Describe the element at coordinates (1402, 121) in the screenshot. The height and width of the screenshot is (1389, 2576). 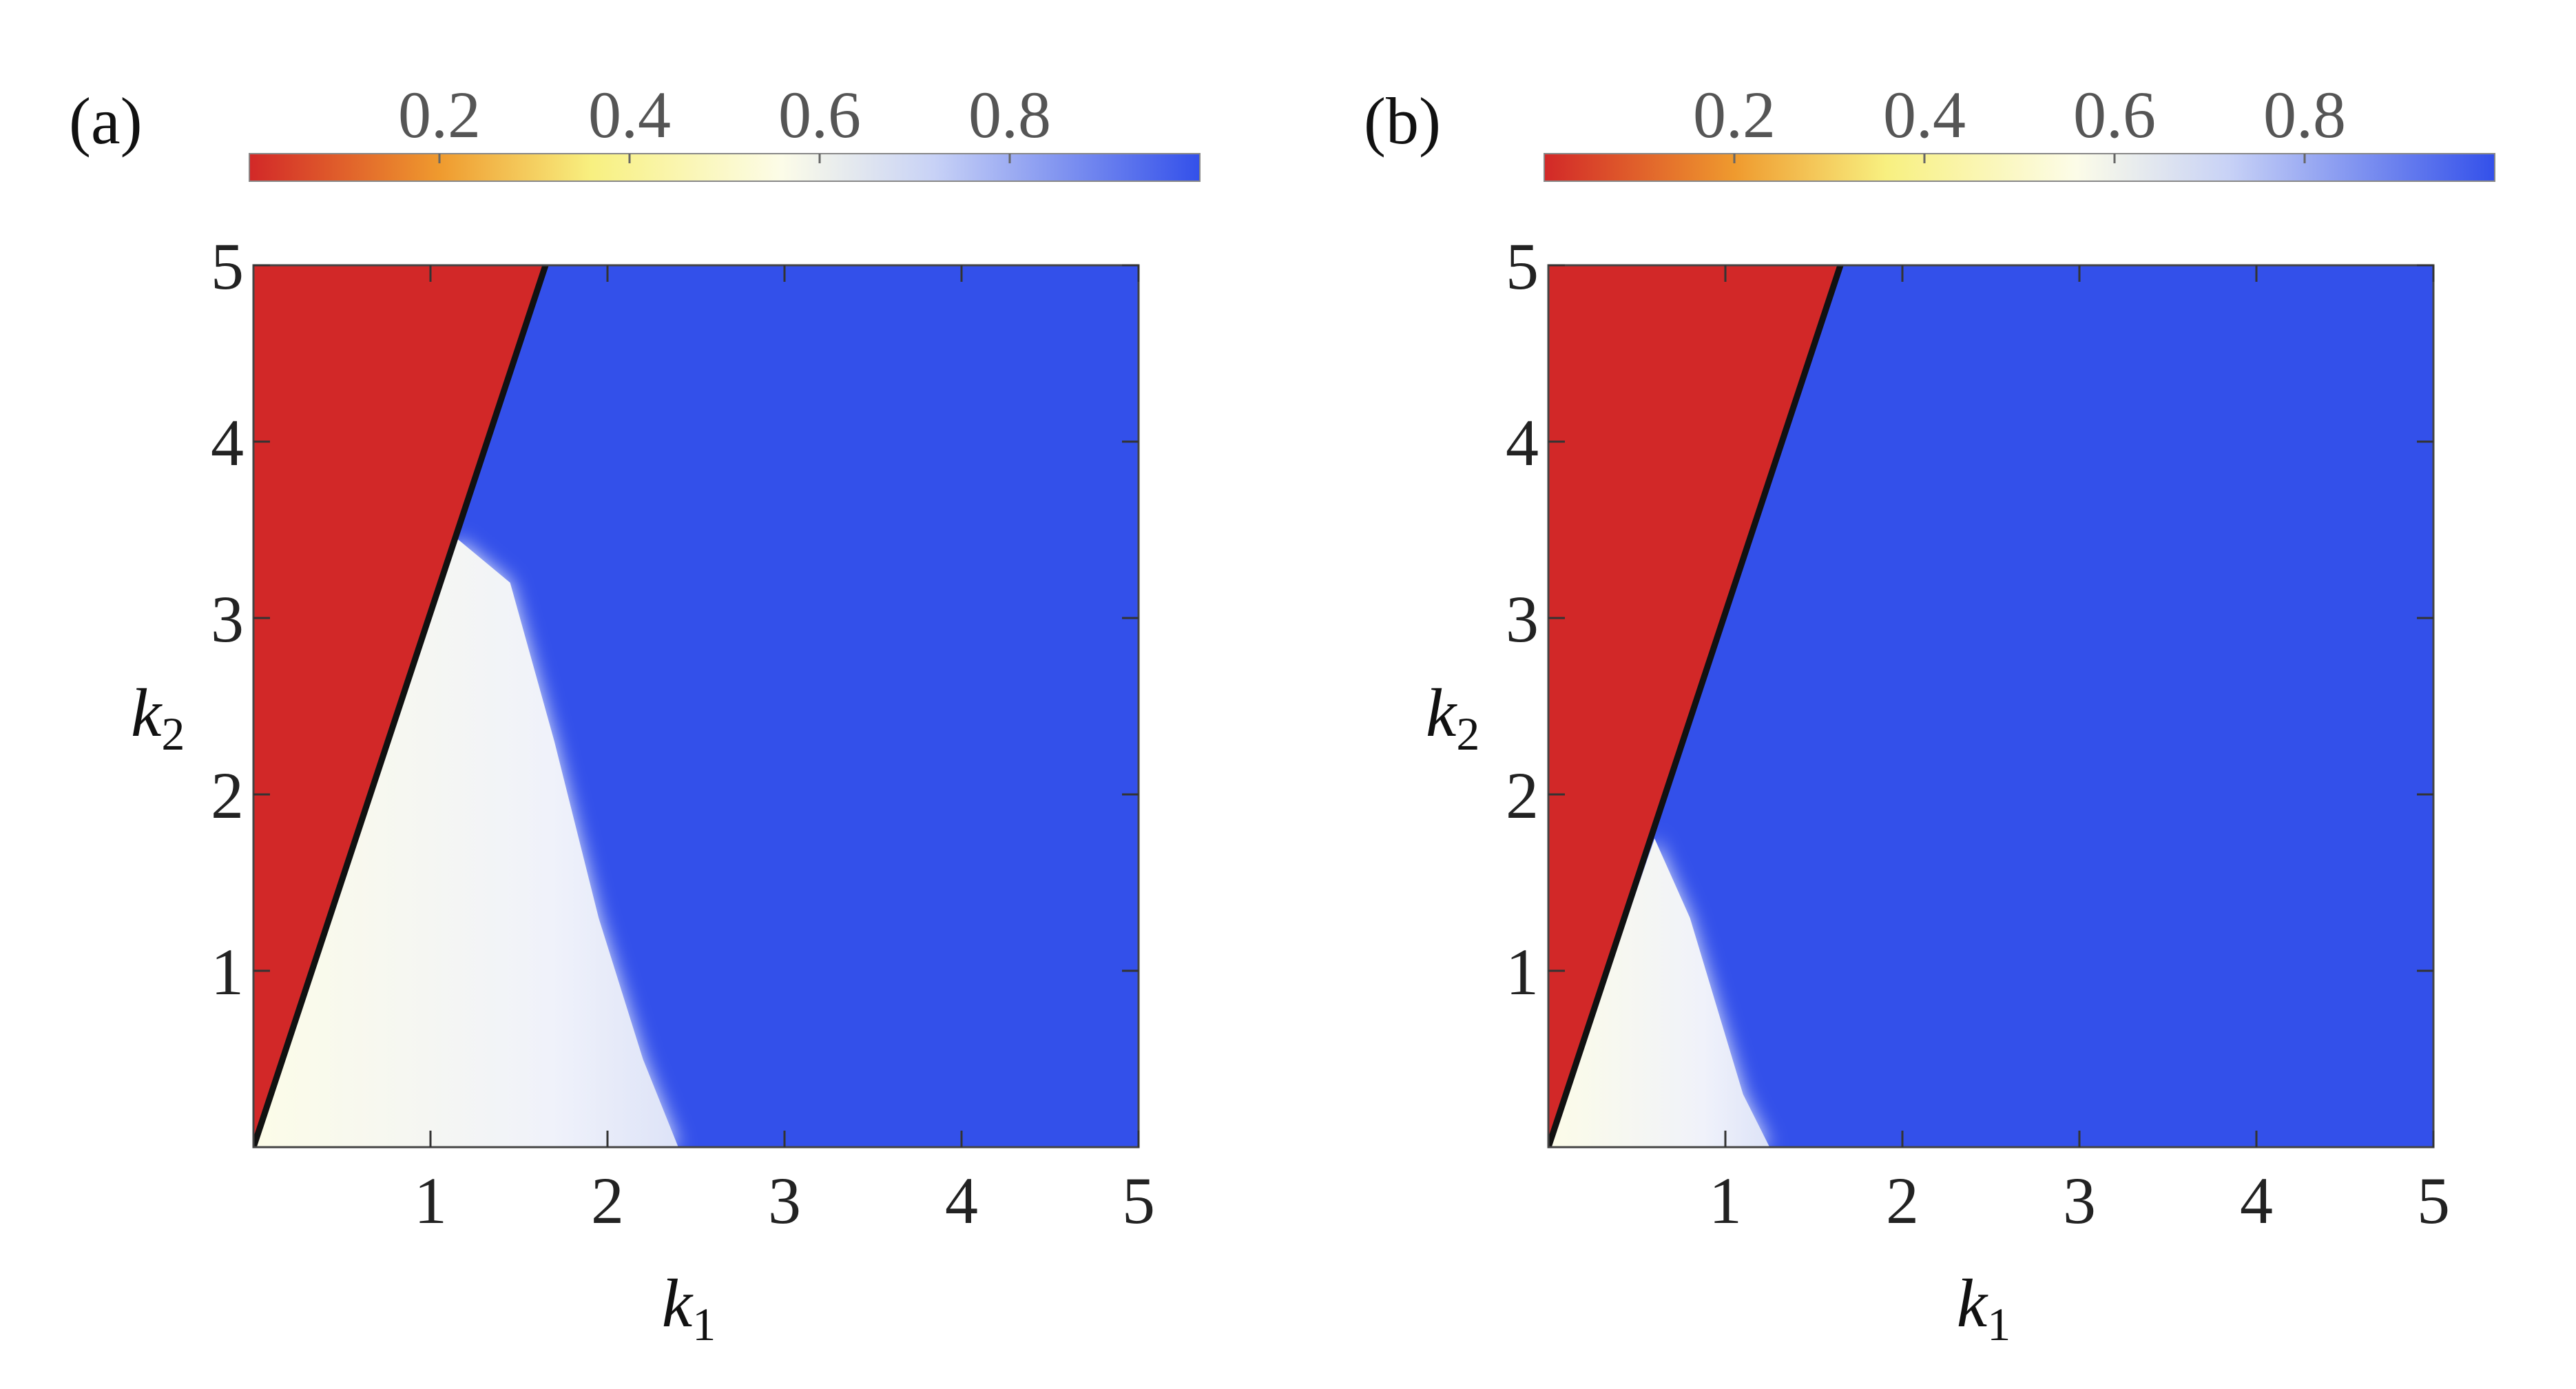
I see `panel-label: (b)` at that location.